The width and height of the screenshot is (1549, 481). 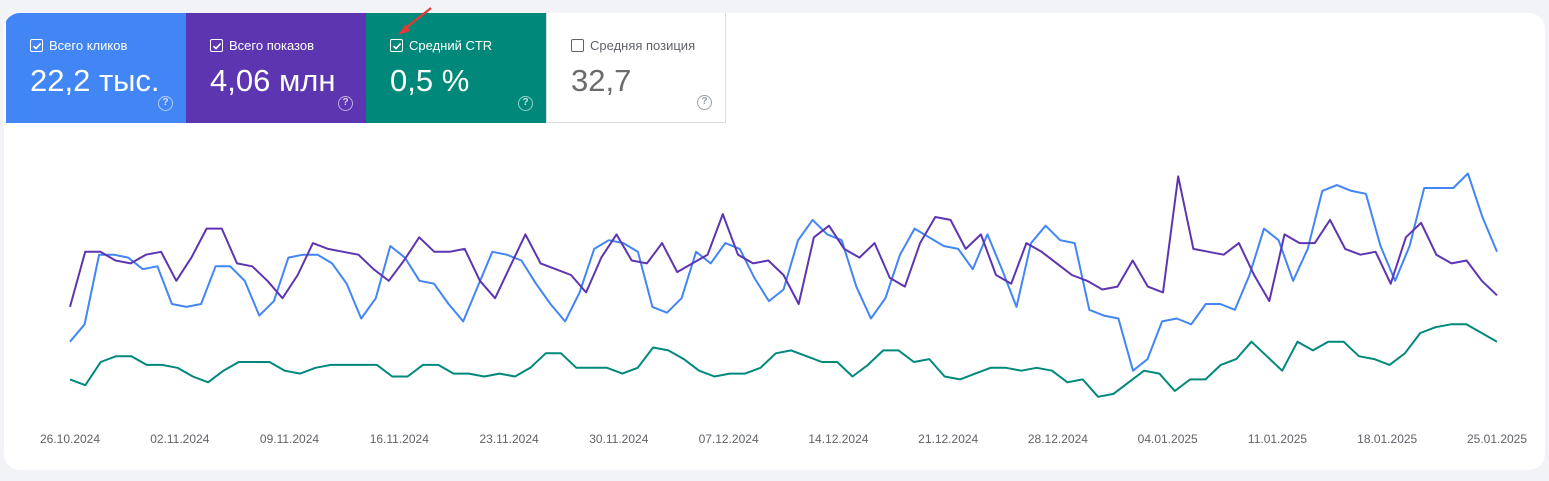 What do you see at coordinates (430, 80) in the screenshot?
I see `metric-value: 0,5 %` at bounding box center [430, 80].